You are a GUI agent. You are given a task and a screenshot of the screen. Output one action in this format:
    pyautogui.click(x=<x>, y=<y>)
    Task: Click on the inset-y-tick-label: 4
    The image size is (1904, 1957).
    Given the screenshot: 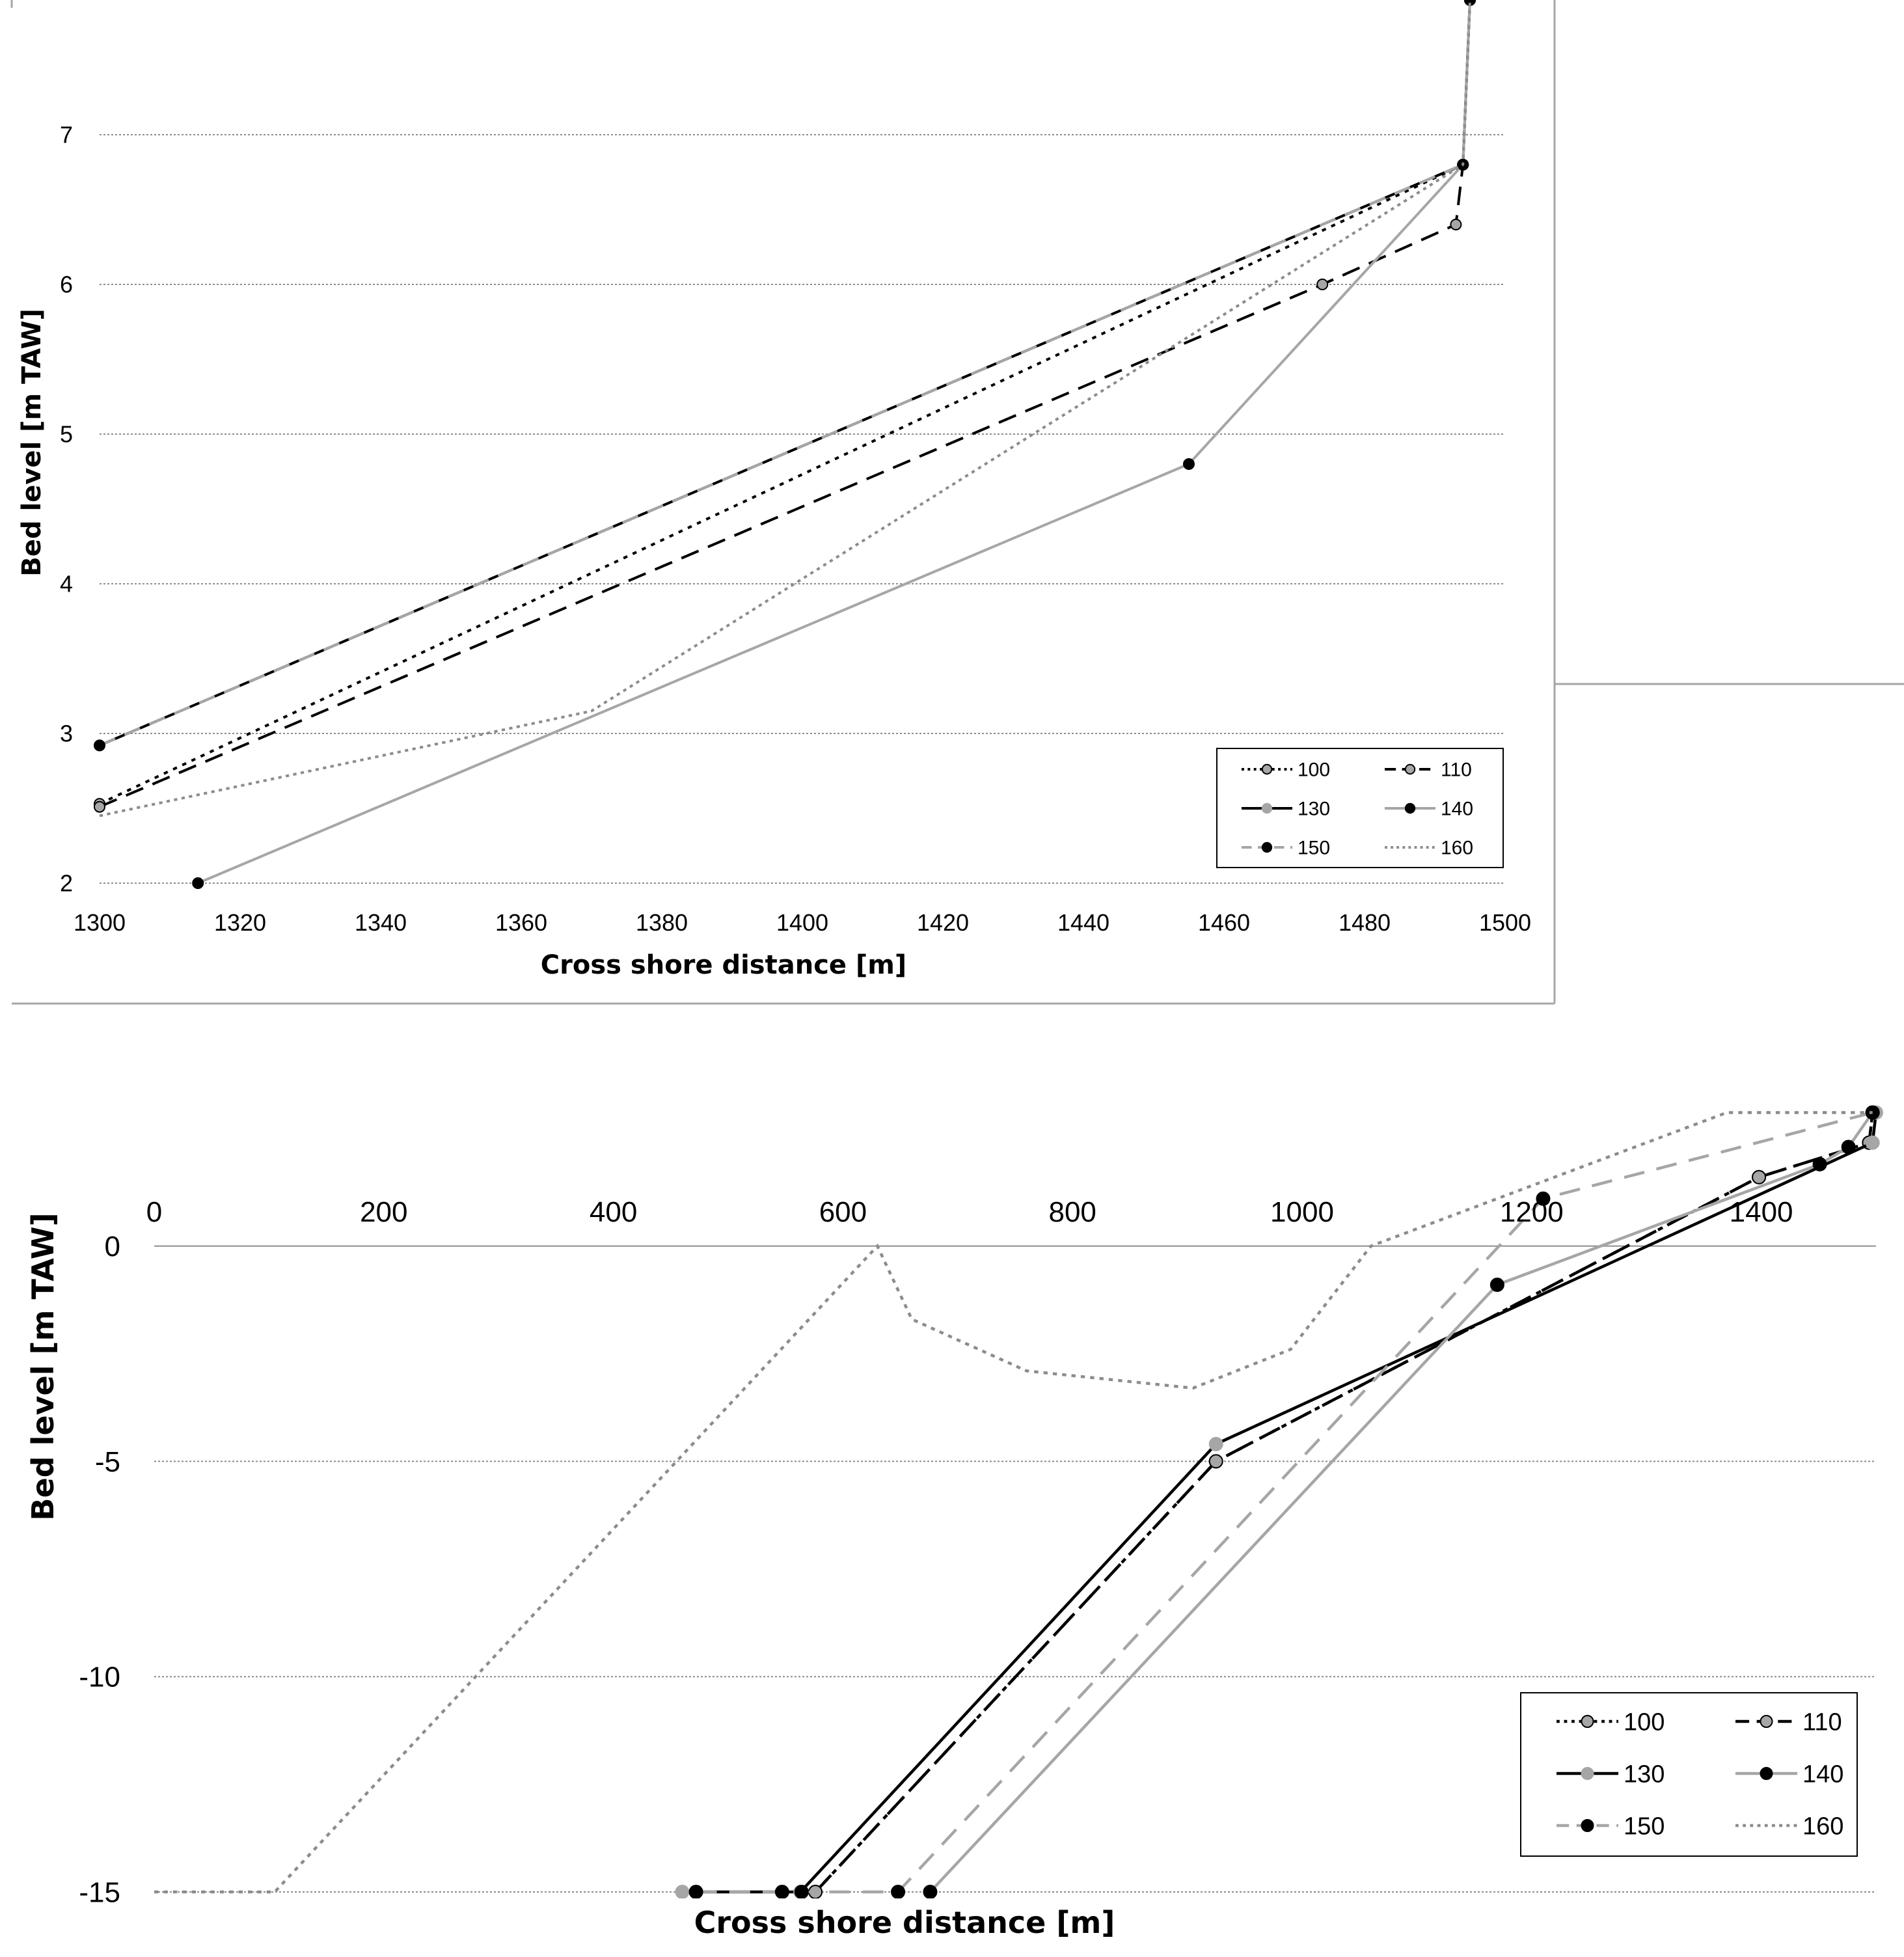 What is the action you would take?
    pyautogui.click(x=66, y=584)
    